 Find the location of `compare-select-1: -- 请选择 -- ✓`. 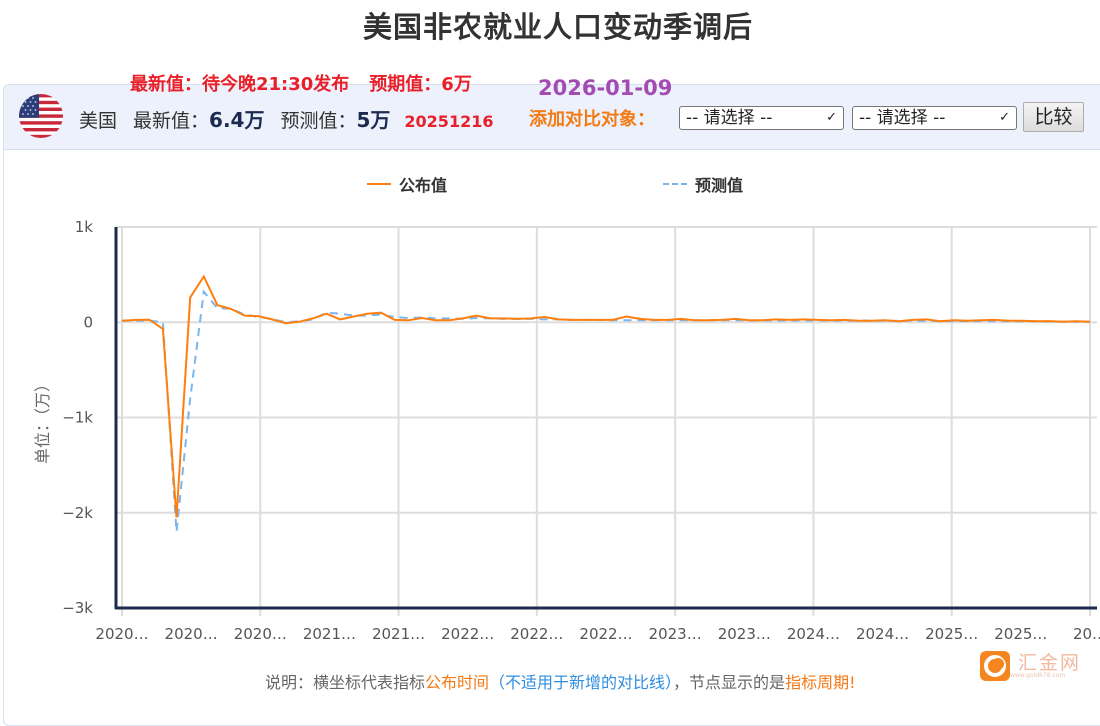

compare-select-1: -- 请选择 -- ✓ is located at coordinates (761, 118).